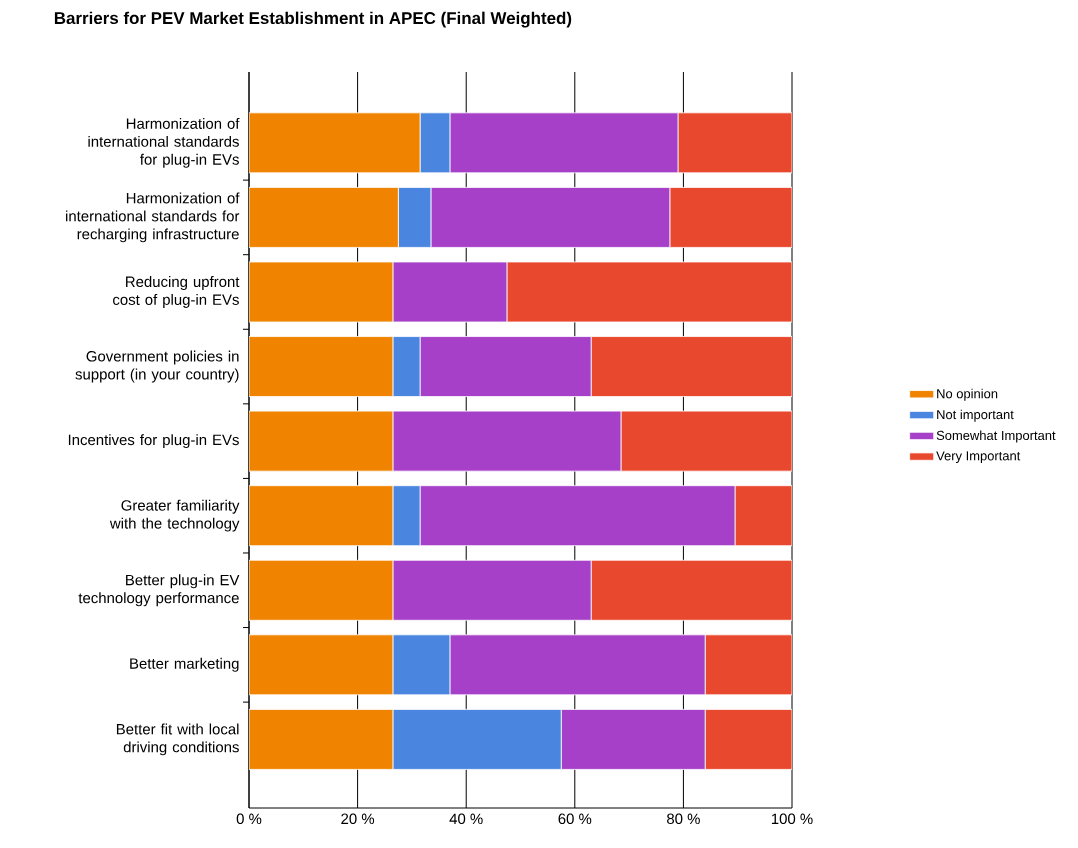 This screenshot has height=848, width=1078. What do you see at coordinates (164, 142) in the screenshot?
I see `y-tick-label: Harmonization of international standards for plug-in EVs` at bounding box center [164, 142].